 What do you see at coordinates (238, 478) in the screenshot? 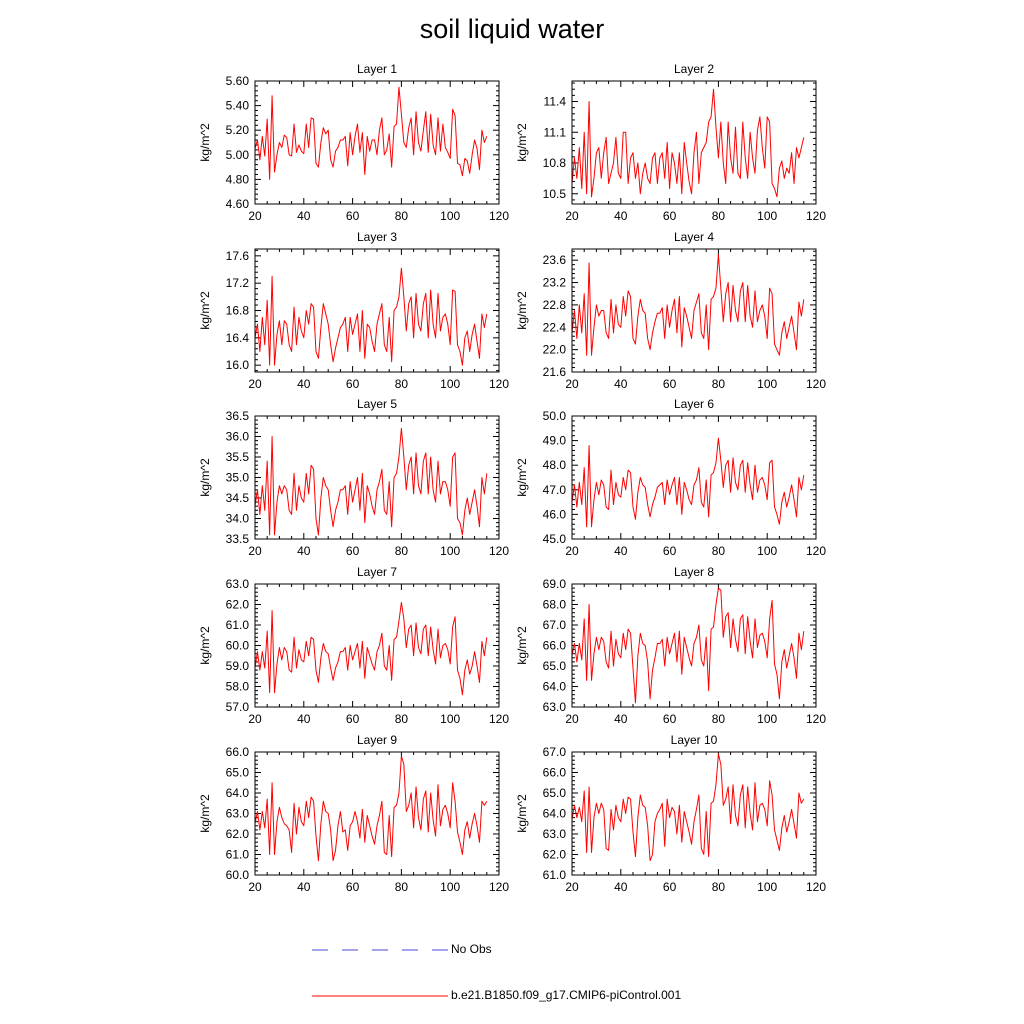
I see `layer-5-ytick-label: 35.0` at bounding box center [238, 478].